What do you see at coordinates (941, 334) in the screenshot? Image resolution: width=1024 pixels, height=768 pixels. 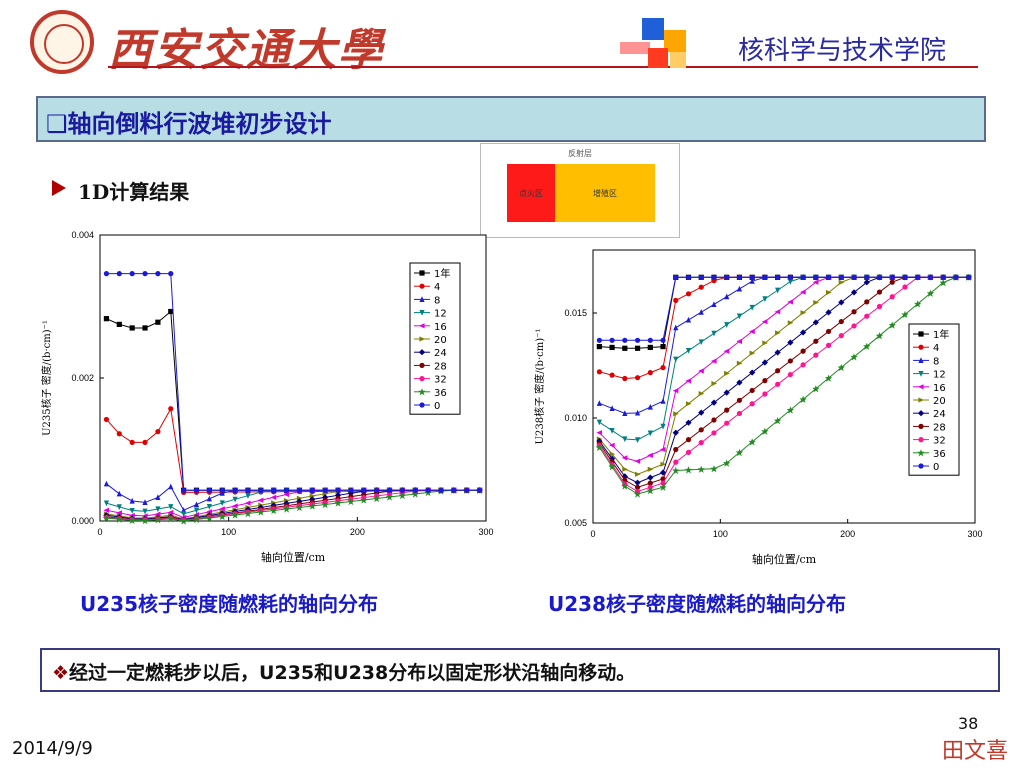 I see `legend-label: 1年` at bounding box center [941, 334].